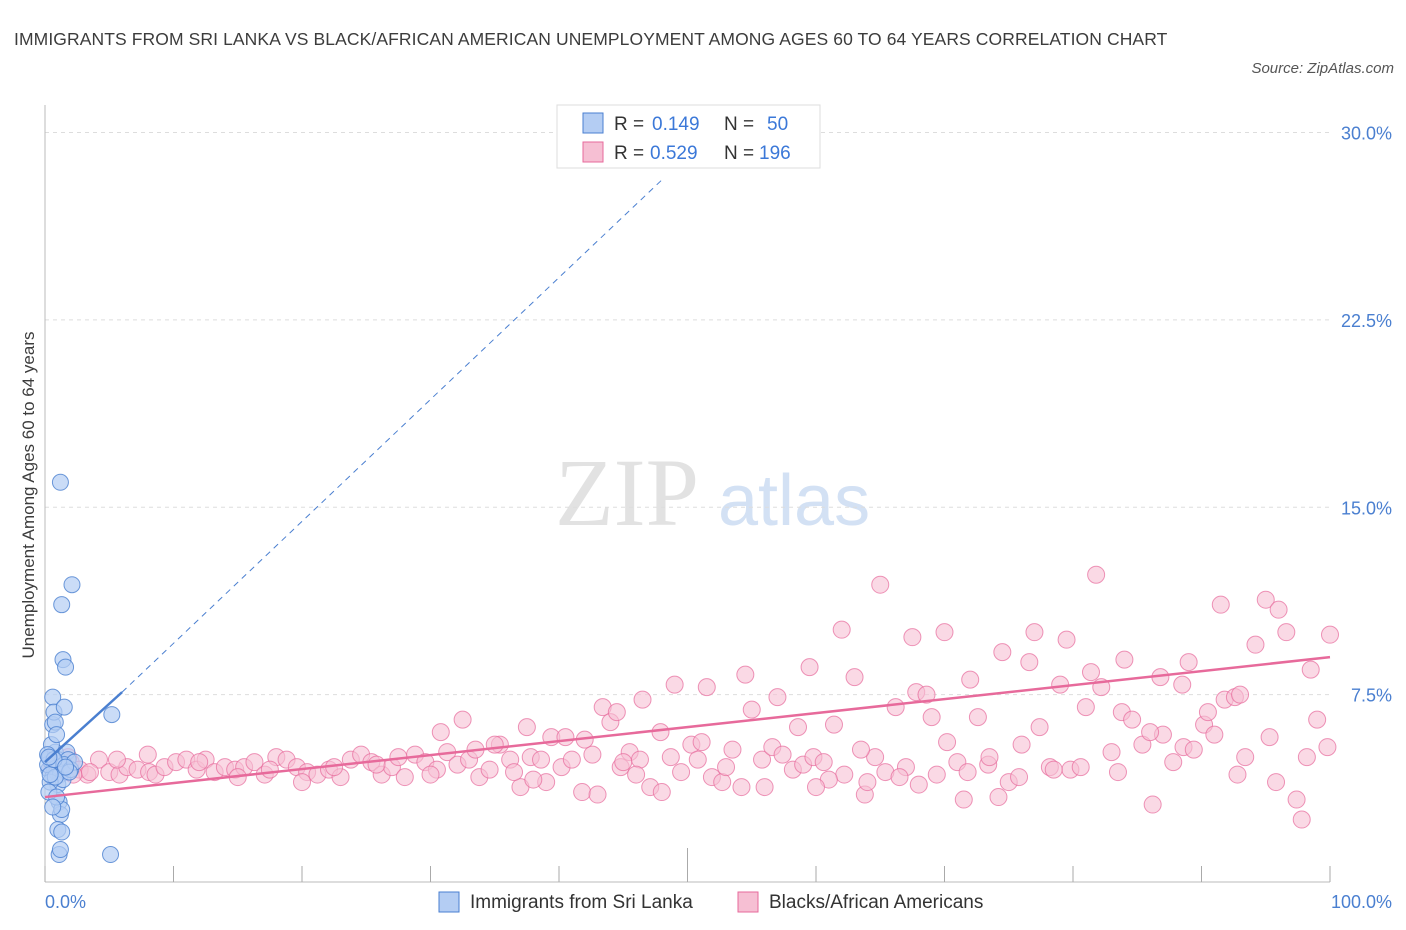 This screenshot has height=930, width=1406. I want to click on legend-r-label-2: R =, so click(629, 153).